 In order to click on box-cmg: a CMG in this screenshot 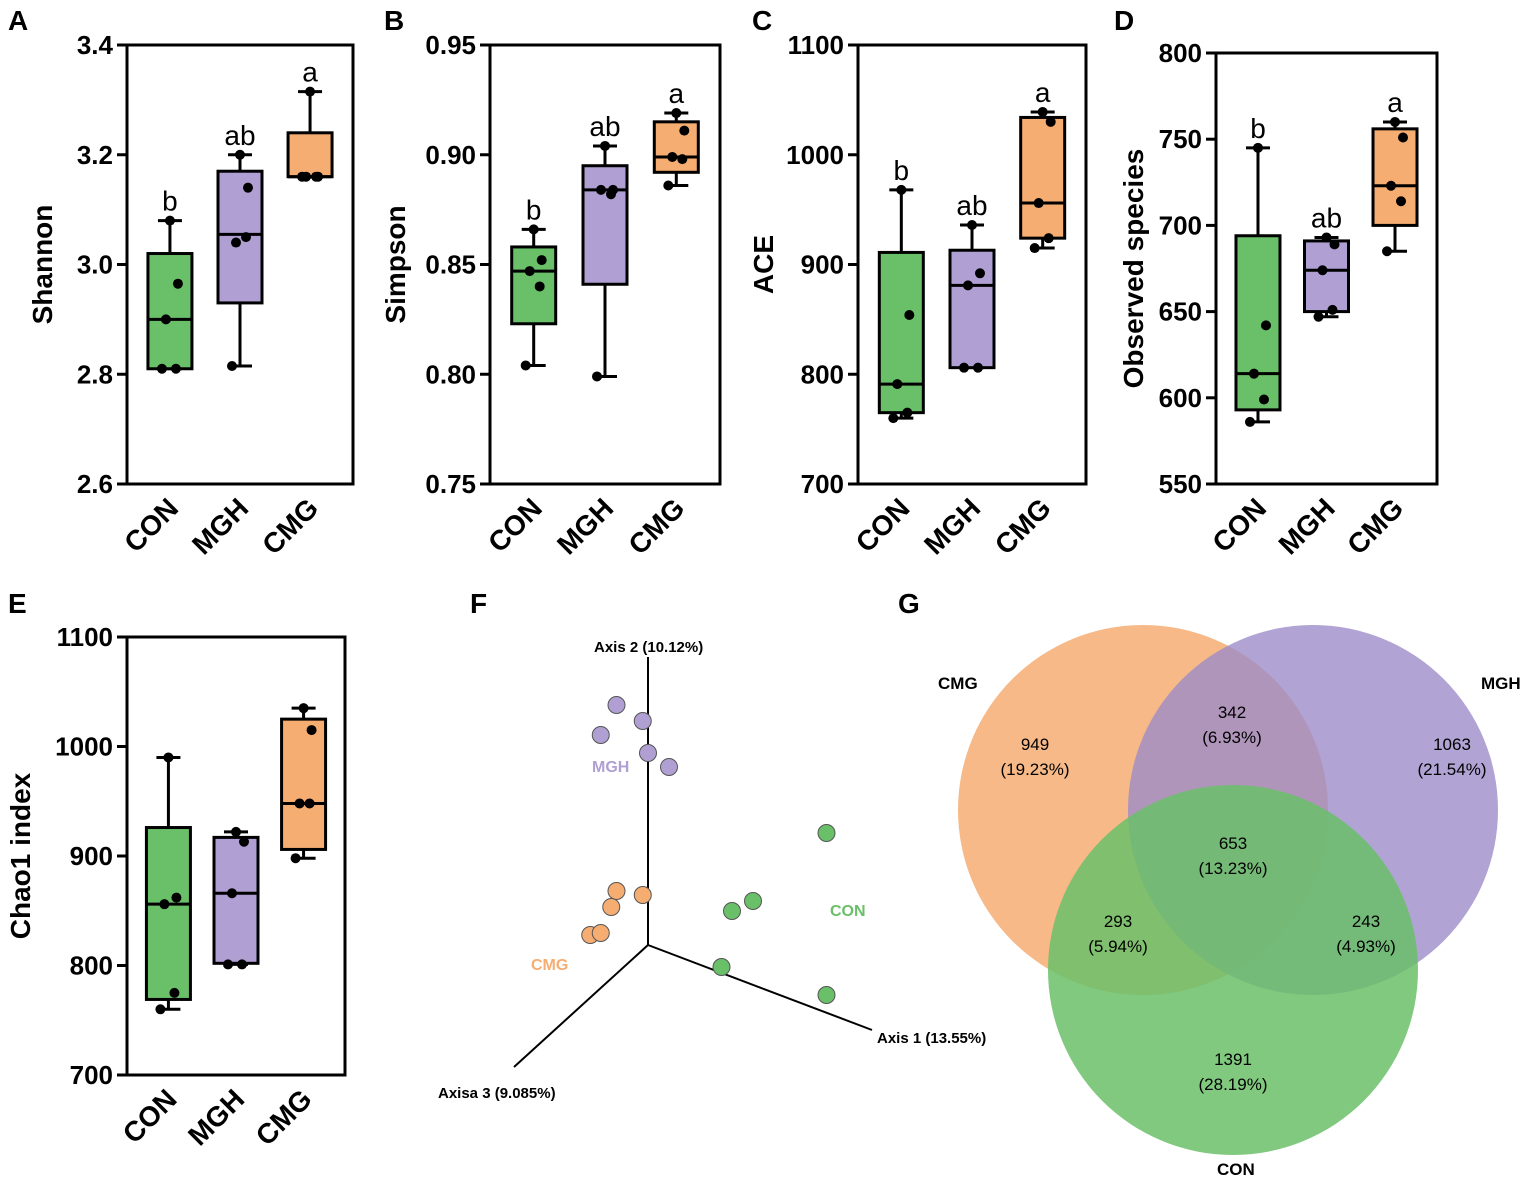, I will do `click(1028, 318)`.